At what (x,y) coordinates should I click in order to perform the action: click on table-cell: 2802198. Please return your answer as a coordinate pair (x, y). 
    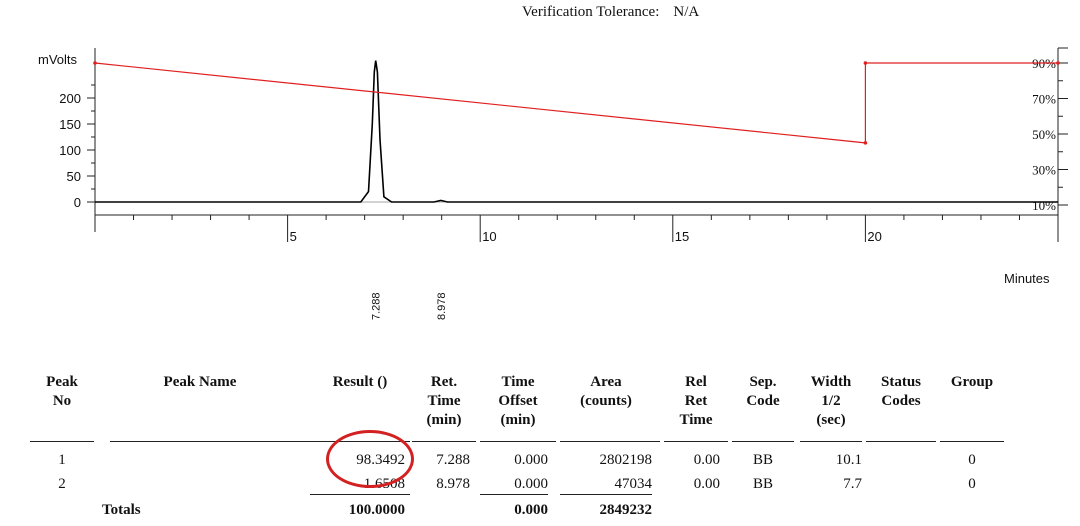
    Looking at the image, I should click on (626, 460).